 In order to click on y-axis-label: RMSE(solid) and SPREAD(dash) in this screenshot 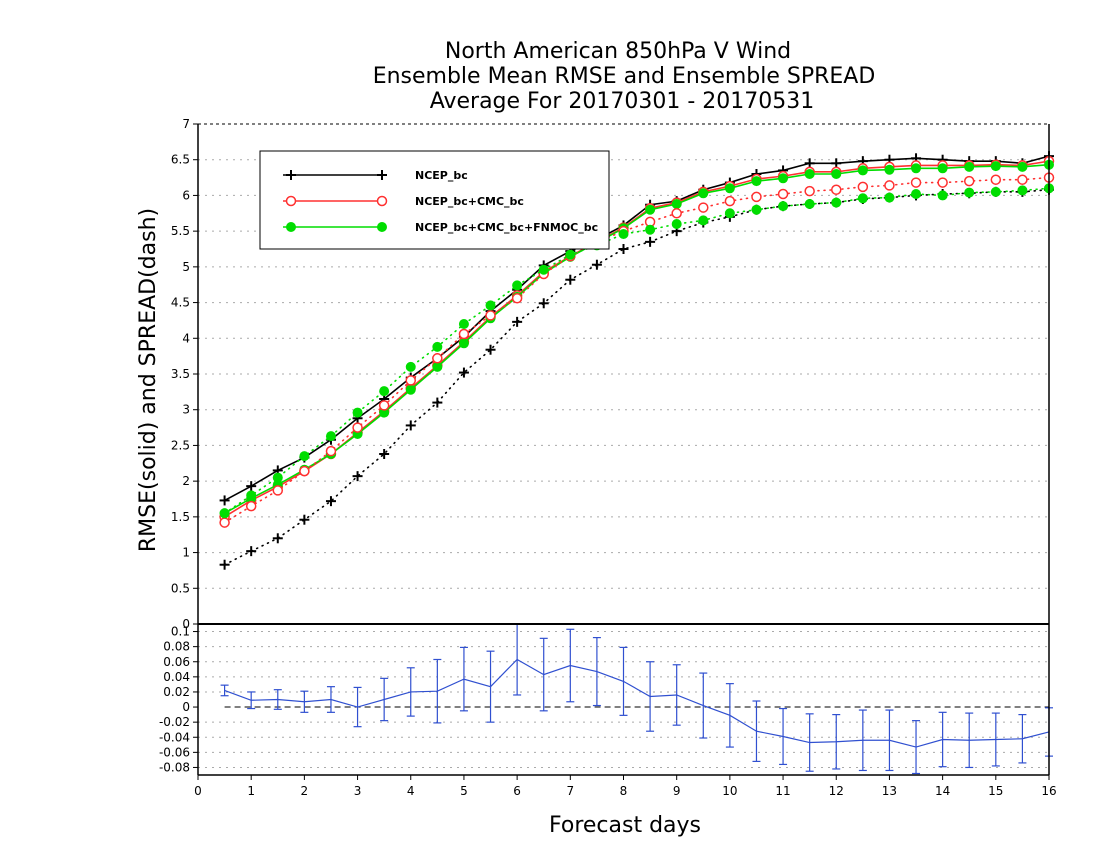, I will do `click(148, 380)`.